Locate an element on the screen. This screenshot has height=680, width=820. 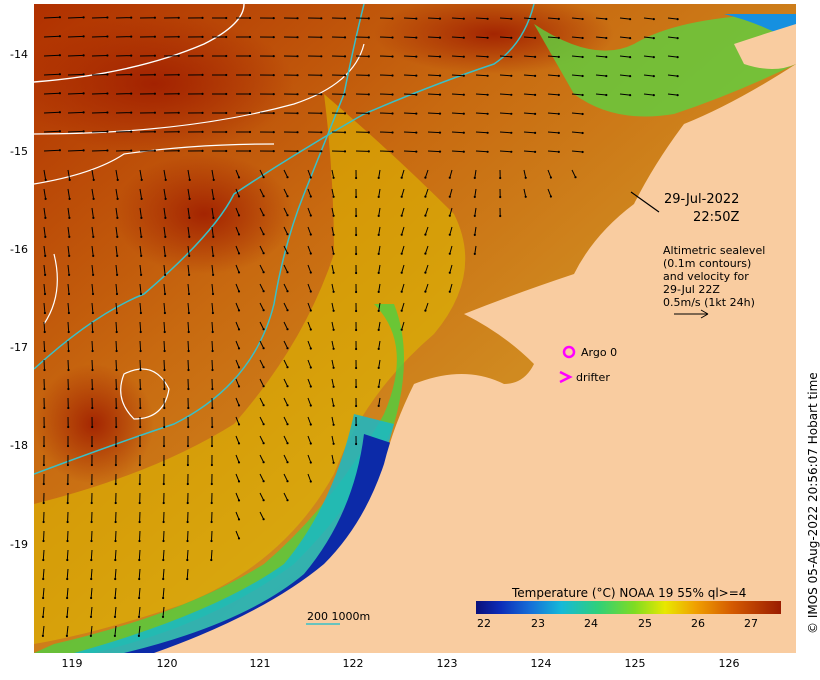
colorbar-tick: 25 is located at coordinates (645, 623).